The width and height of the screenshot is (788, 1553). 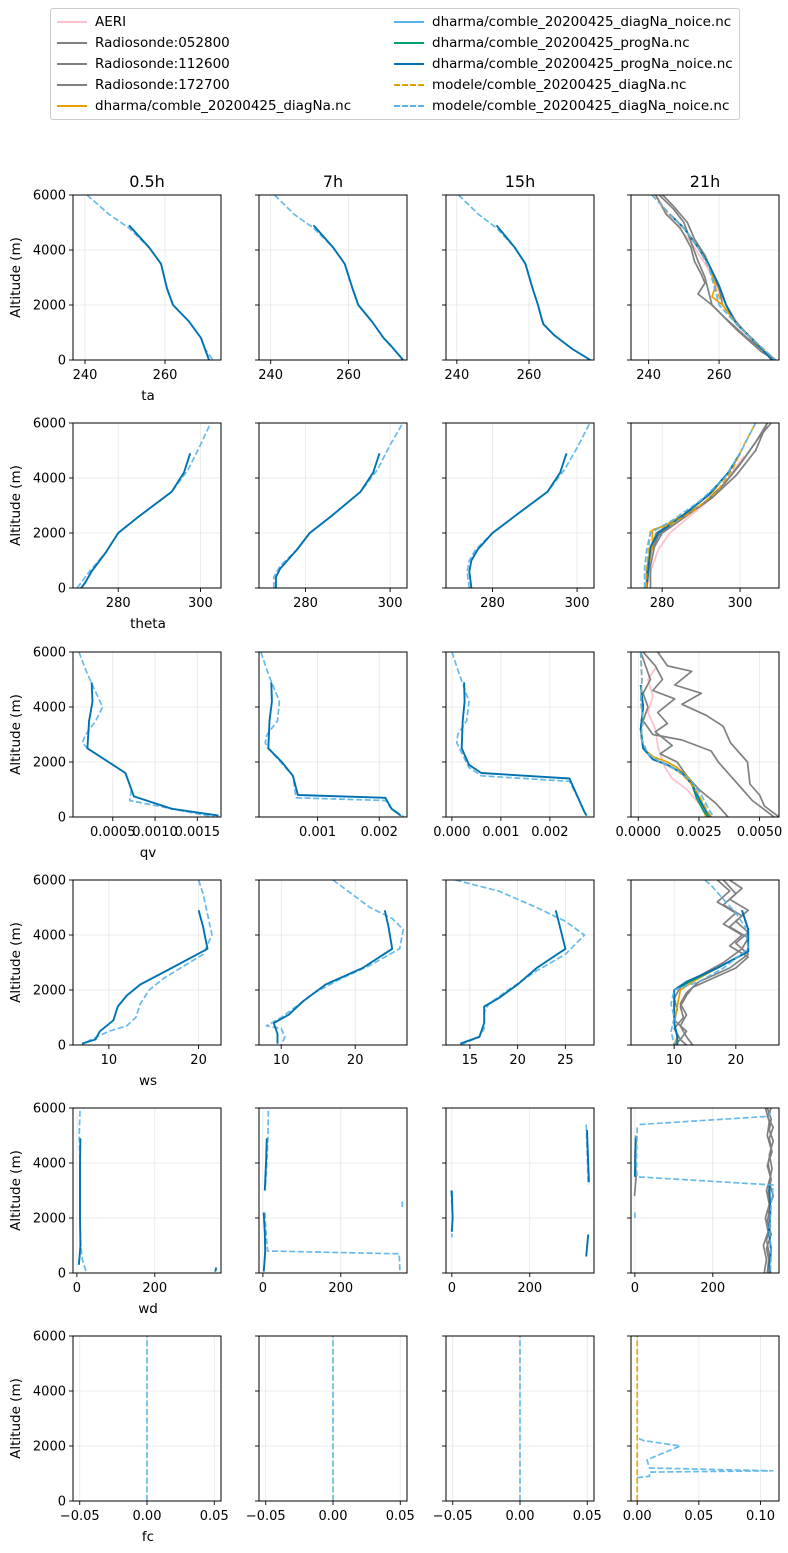 I want to click on legend-label: dharma/comble_20200425_diagNa.nc, so click(x=223, y=106).